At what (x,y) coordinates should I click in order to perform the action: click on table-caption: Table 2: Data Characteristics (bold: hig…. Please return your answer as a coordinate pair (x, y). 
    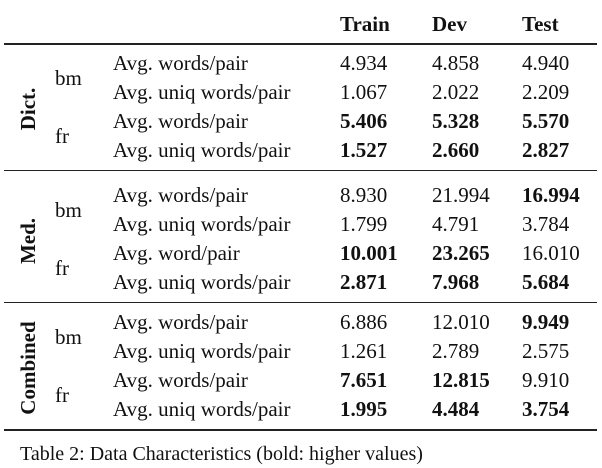
    Looking at the image, I should click on (221, 454).